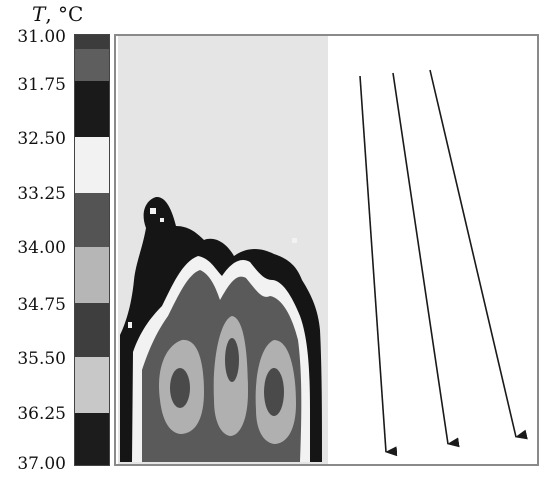  What do you see at coordinates (41, 359) in the screenshot?
I see `scale-tick-label: 35.50` at bounding box center [41, 359].